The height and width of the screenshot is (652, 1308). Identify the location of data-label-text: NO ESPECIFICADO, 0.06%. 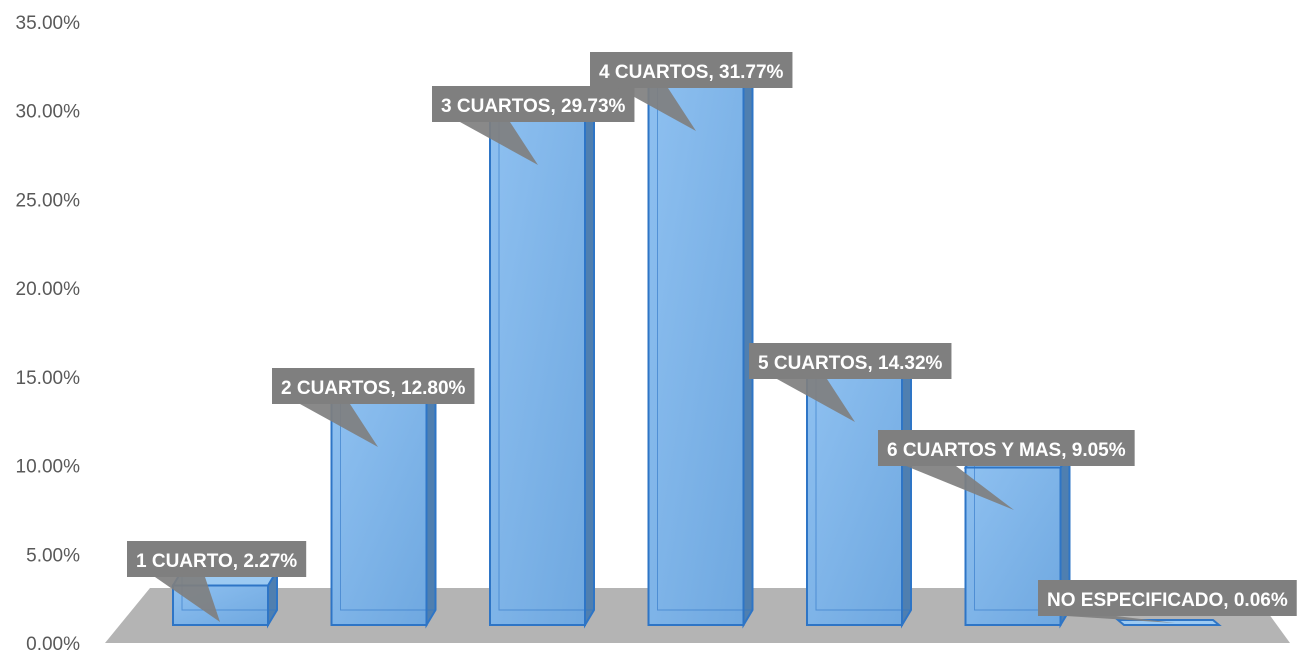
(1167, 600).